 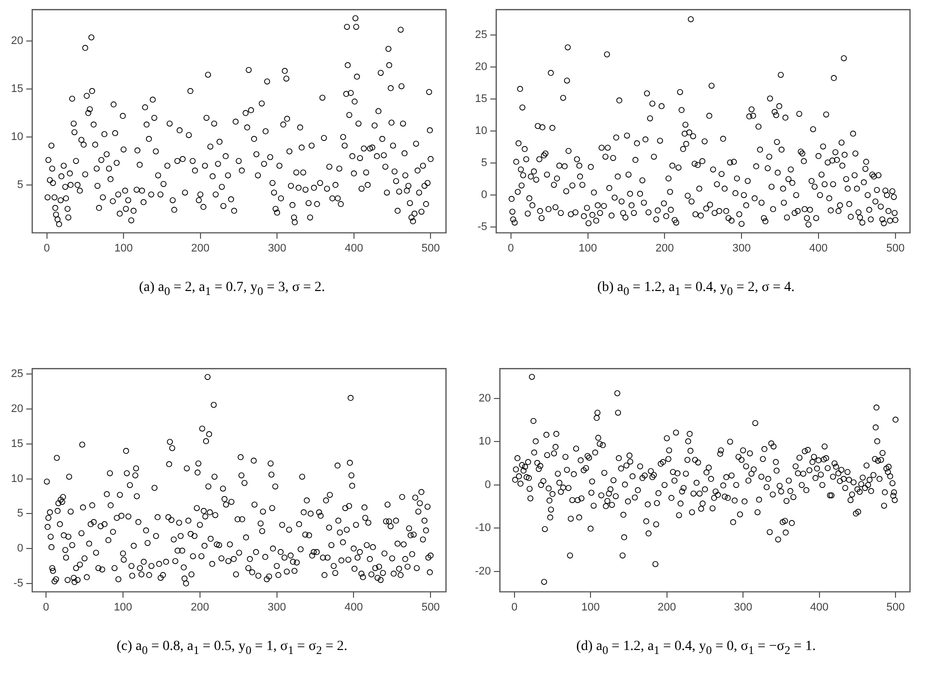 I want to click on y-tick-label: -10, so click(x=482, y=528).